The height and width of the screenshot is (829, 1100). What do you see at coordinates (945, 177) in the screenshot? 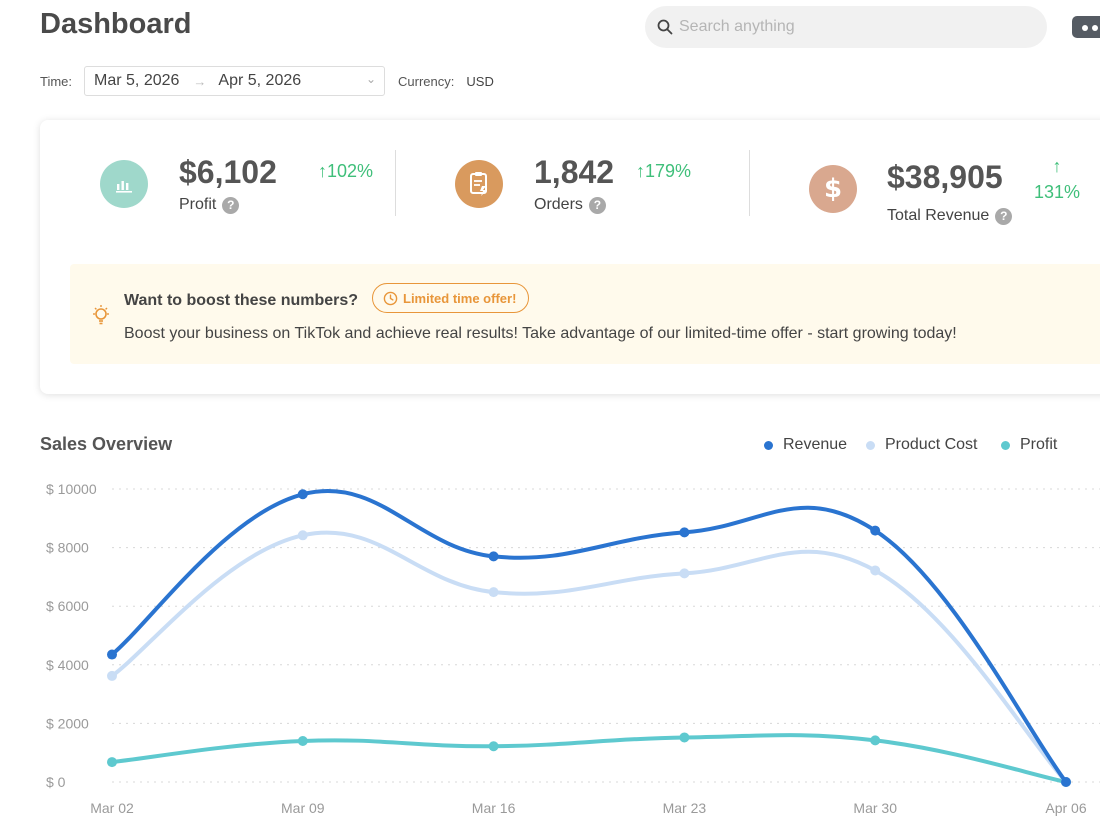
I see `kpi-value-revenue: $38,905` at bounding box center [945, 177].